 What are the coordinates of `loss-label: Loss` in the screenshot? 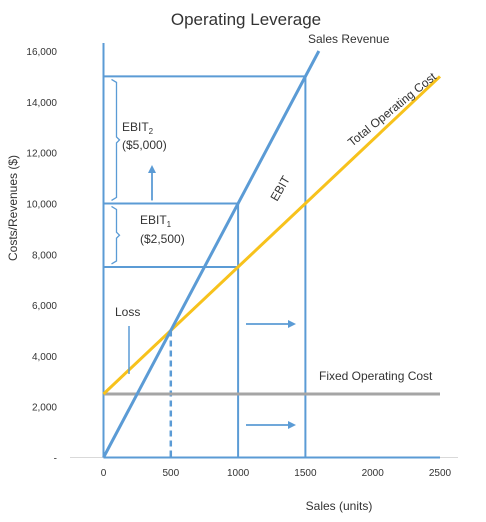 It's located at (127, 312).